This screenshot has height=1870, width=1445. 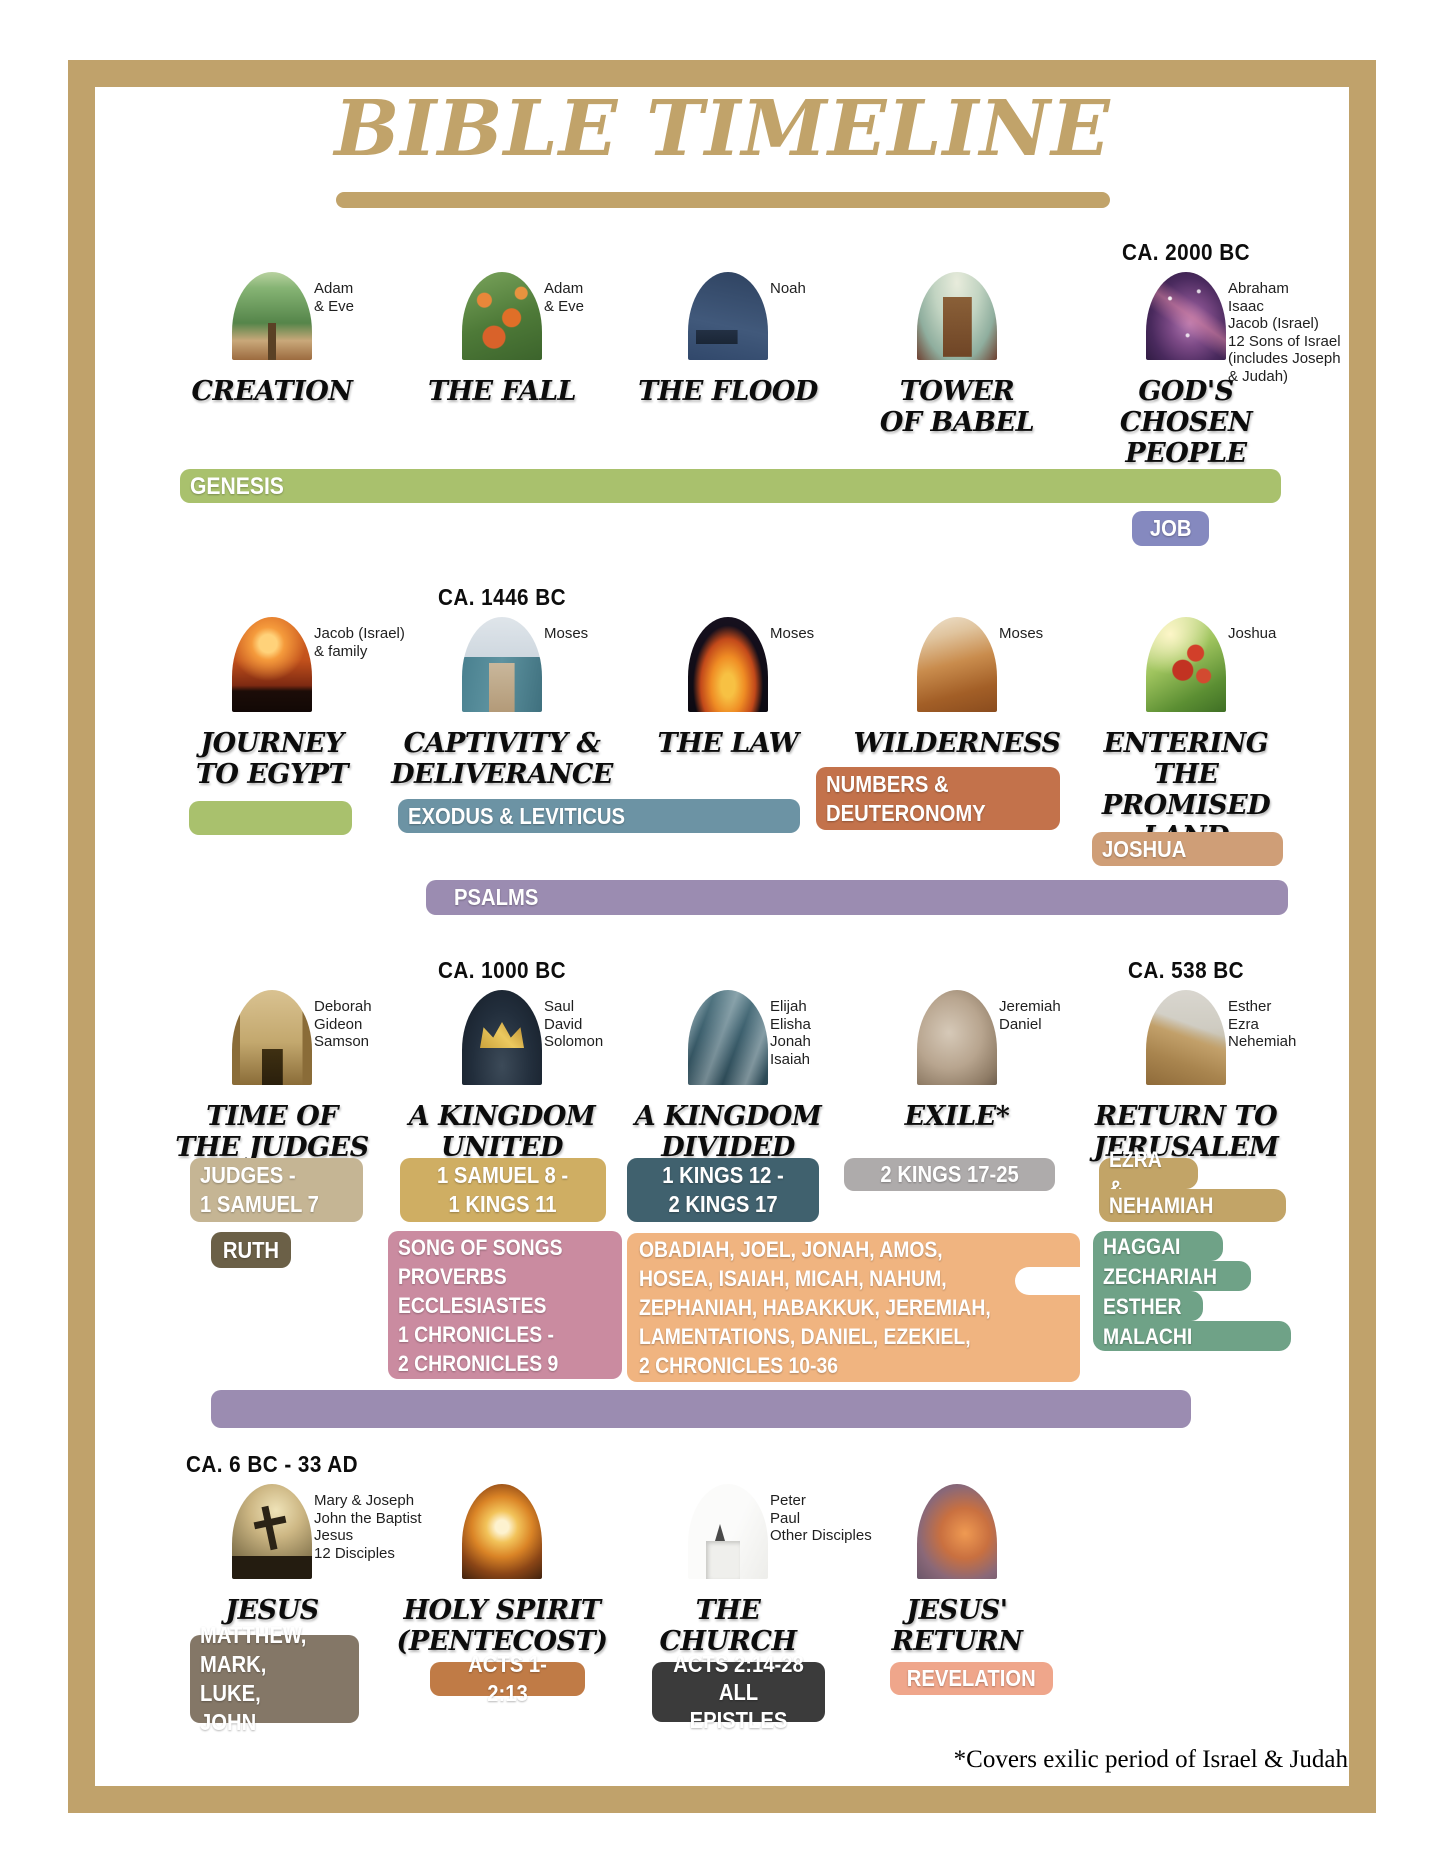 I want to click on book-bar-label: GENESIS, so click(x=237, y=486).